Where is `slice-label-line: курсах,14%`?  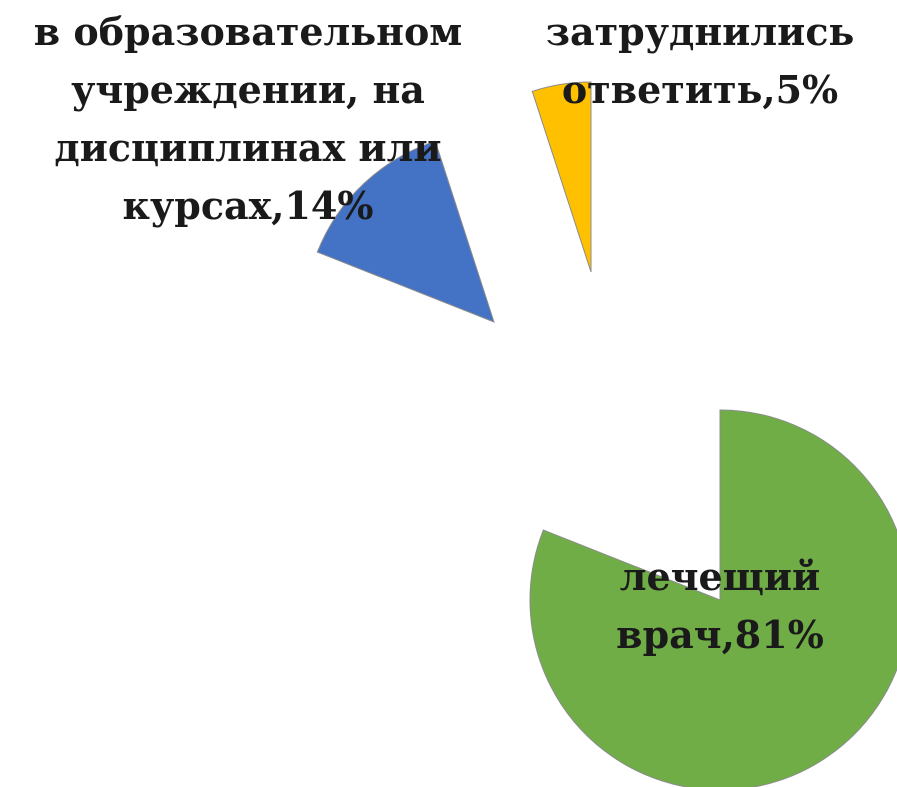 slice-label-line: курсах,14% is located at coordinates (248, 205).